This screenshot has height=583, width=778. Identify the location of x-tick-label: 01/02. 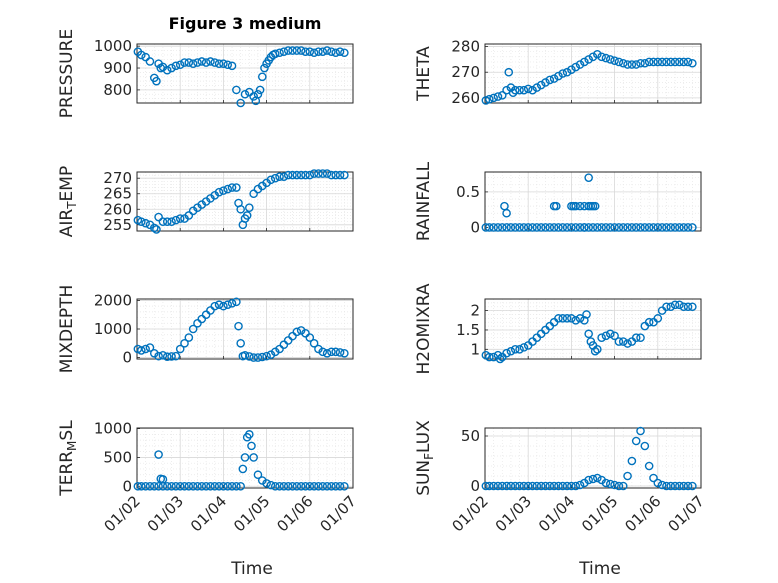
(470, 513).